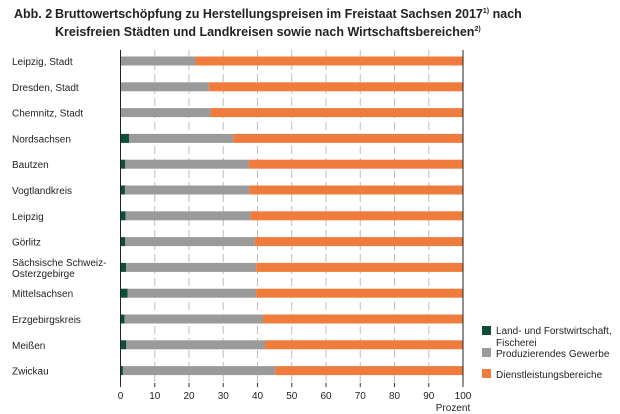  I want to click on category-label: Osterzgebirge, so click(43, 274).